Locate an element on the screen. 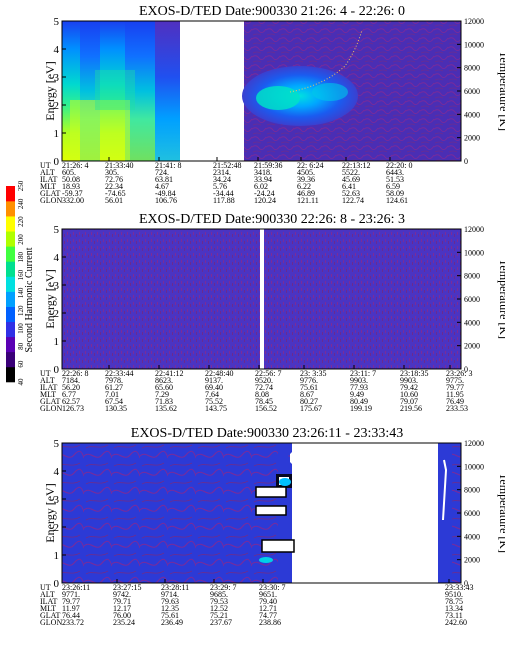  table-cell: 79.77 is located at coordinates (455, 387).